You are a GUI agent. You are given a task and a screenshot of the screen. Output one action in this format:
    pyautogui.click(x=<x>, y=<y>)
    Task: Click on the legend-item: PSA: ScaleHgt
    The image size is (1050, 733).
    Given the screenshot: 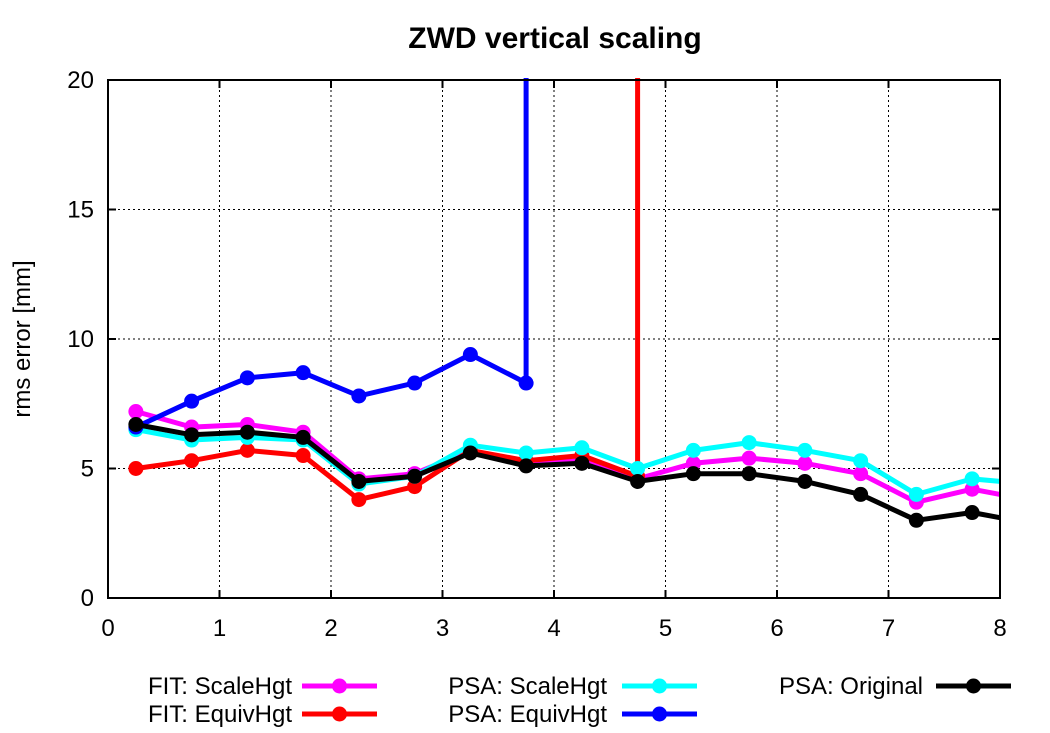 What is the action you would take?
    pyautogui.click(x=572, y=686)
    